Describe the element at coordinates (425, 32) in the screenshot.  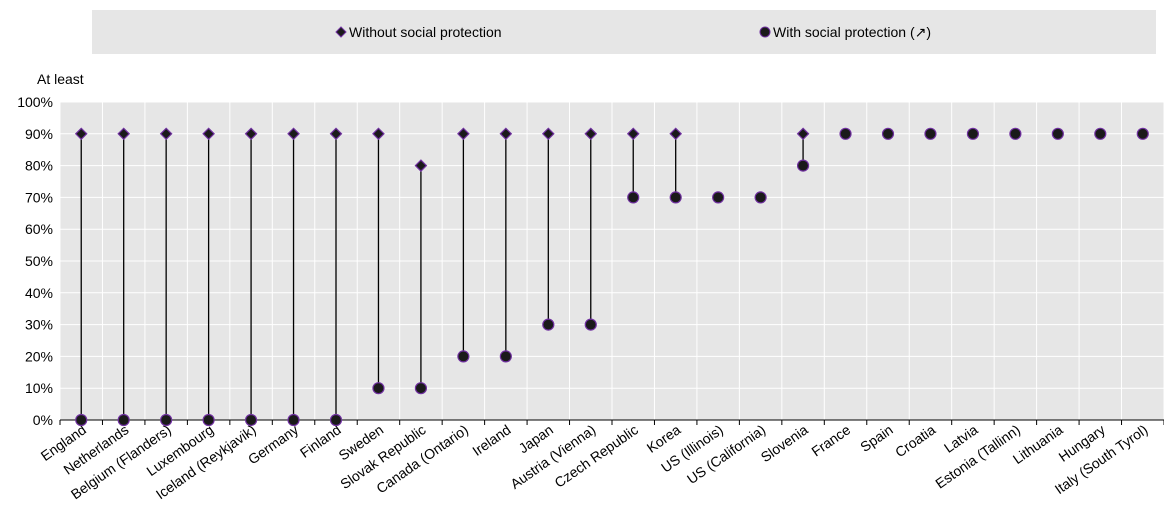
I see `legend-label-without: Without social protection` at that location.